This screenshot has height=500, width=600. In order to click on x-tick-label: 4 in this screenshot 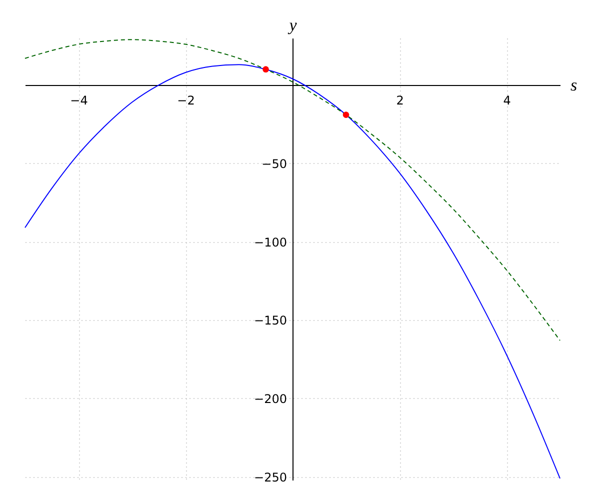, I will do `click(507, 101)`.